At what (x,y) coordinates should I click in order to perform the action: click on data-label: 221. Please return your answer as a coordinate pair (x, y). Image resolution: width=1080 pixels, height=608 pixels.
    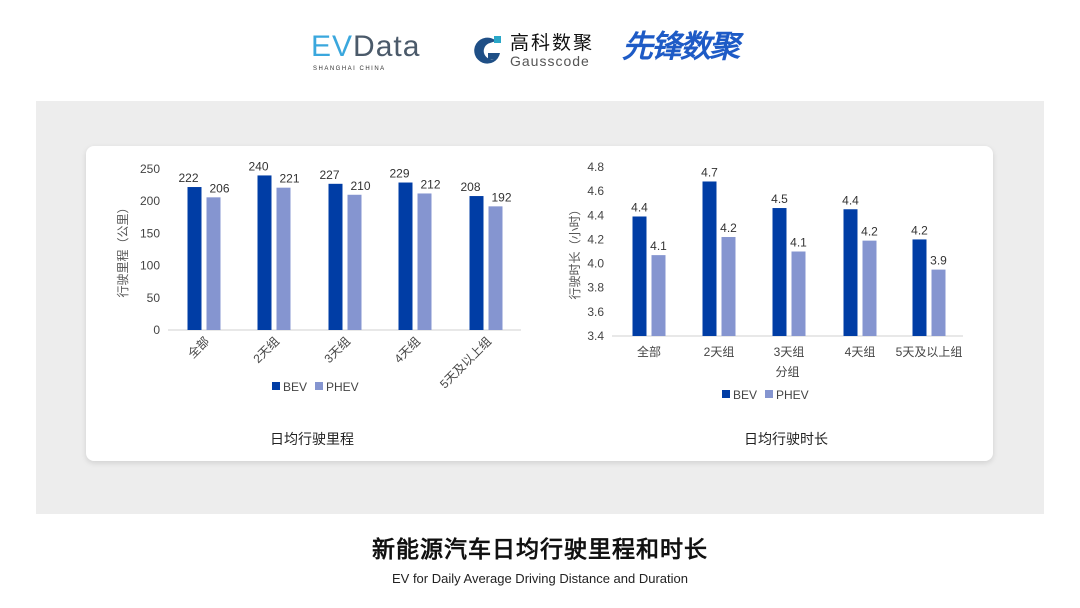
    Looking at the image, I should click on (289, 179).